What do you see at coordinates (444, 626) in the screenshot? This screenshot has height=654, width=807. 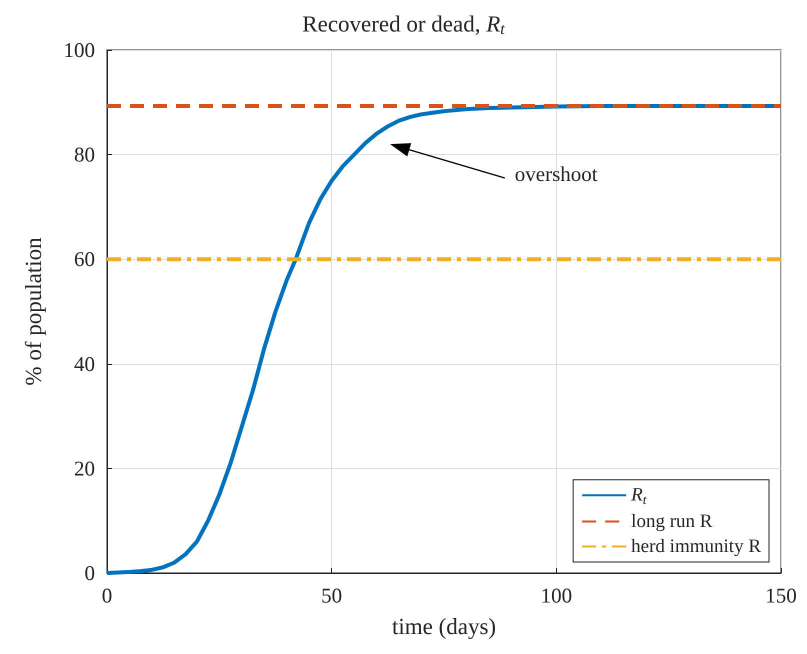 I see `x-axis-title: time (days)` at bounding box center [444, 626].